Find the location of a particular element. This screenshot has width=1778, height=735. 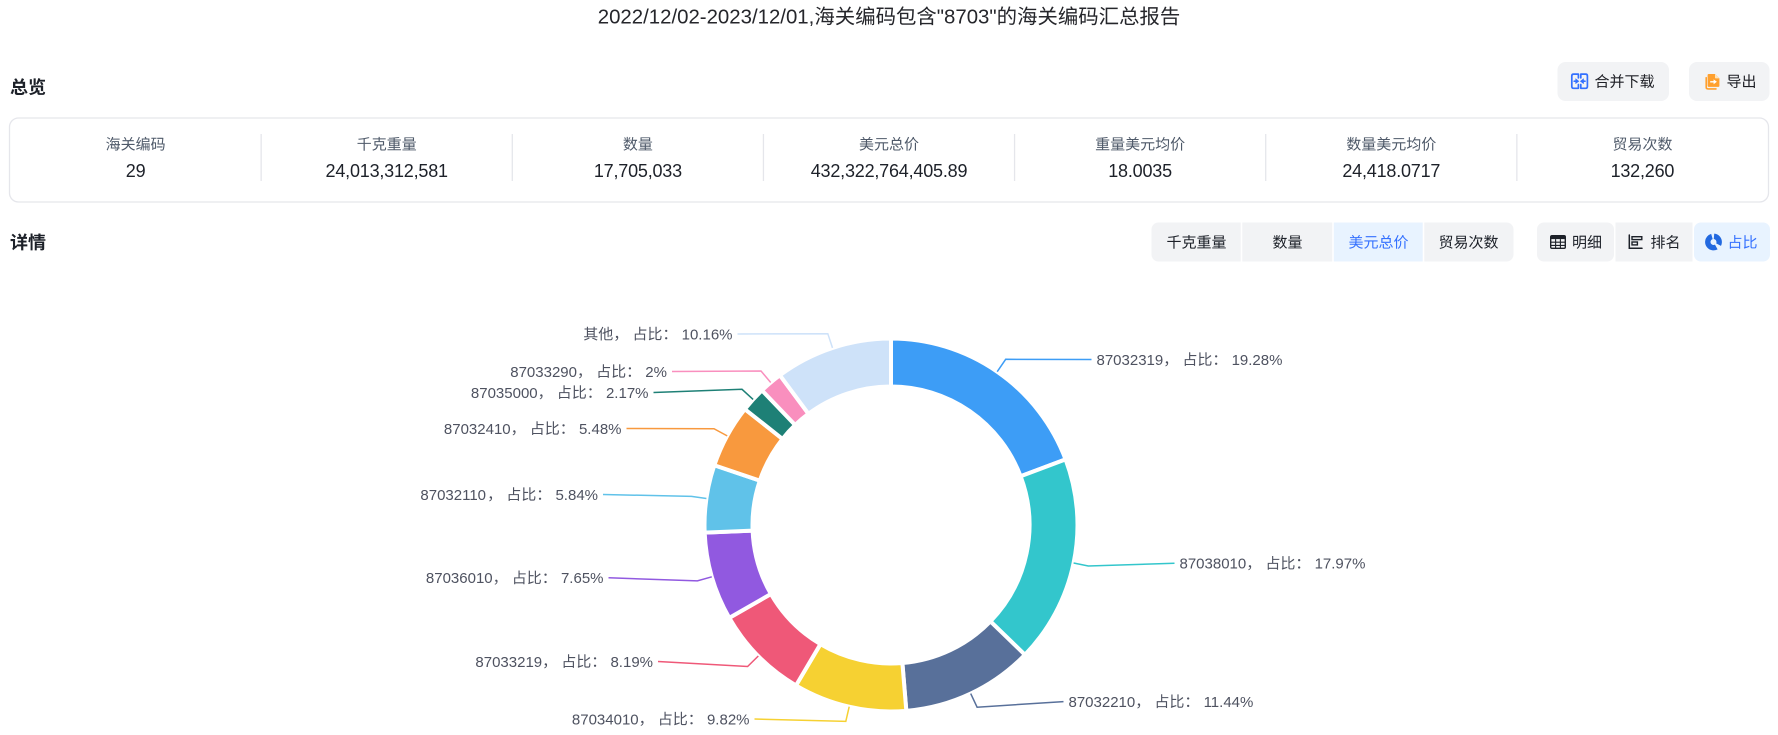

svg-text: "8703" is located at coordinates (967, 18).